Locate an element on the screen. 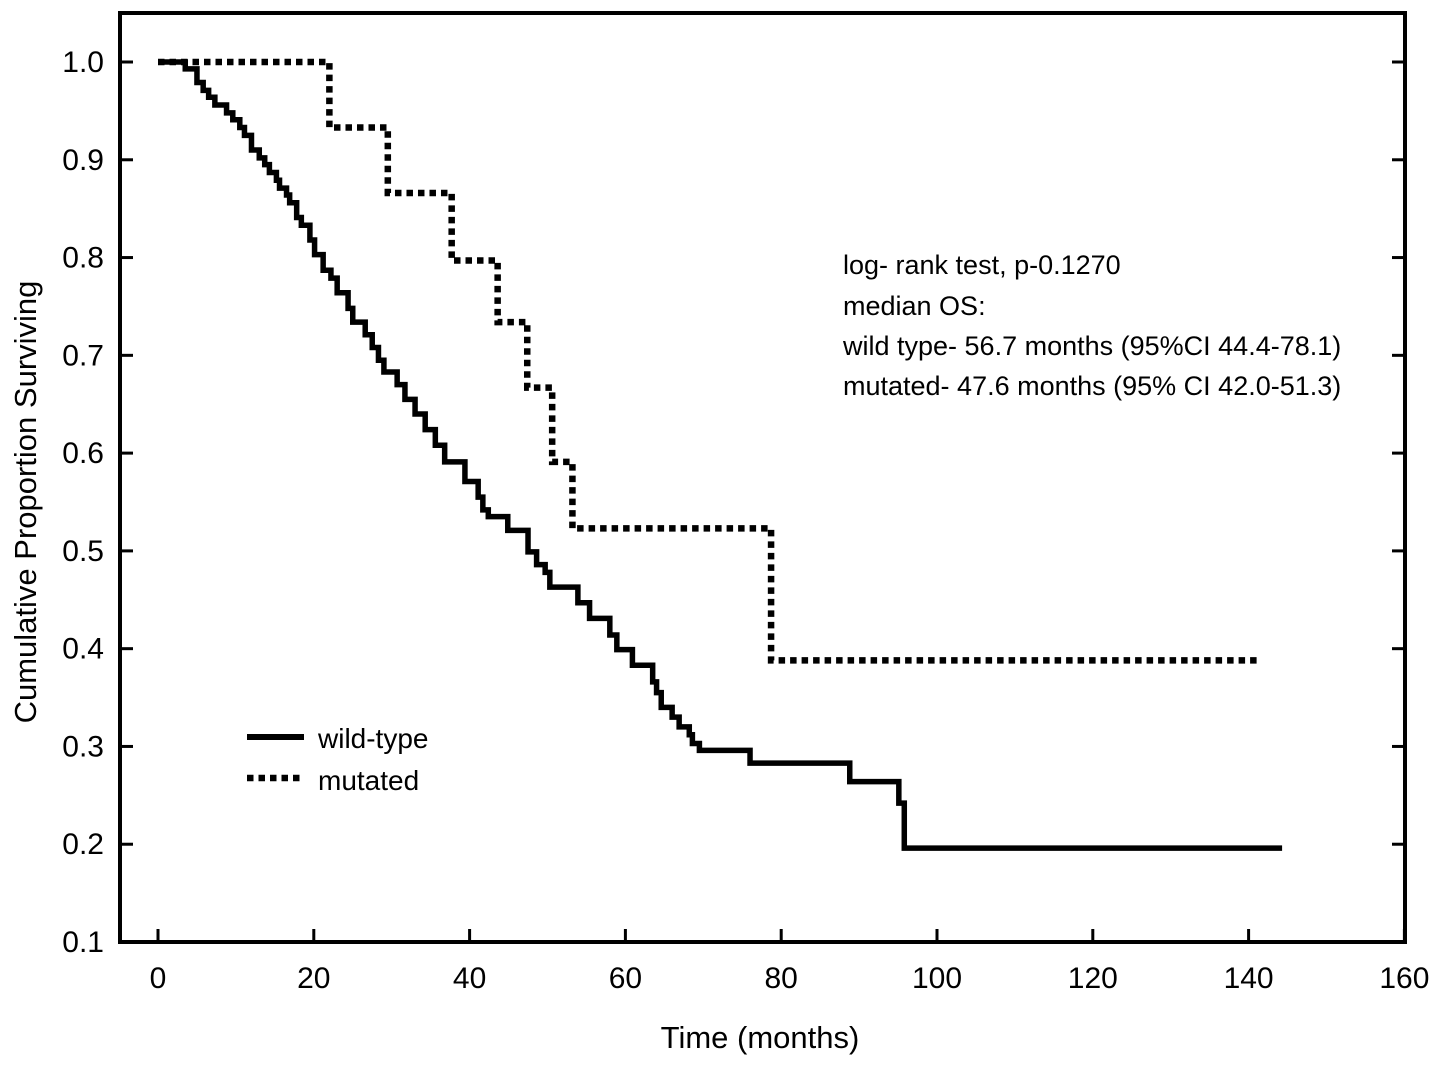 This screenshot has height=1066, width=1441. x-tick-label: 140 is located at coordinates (1249, 978).